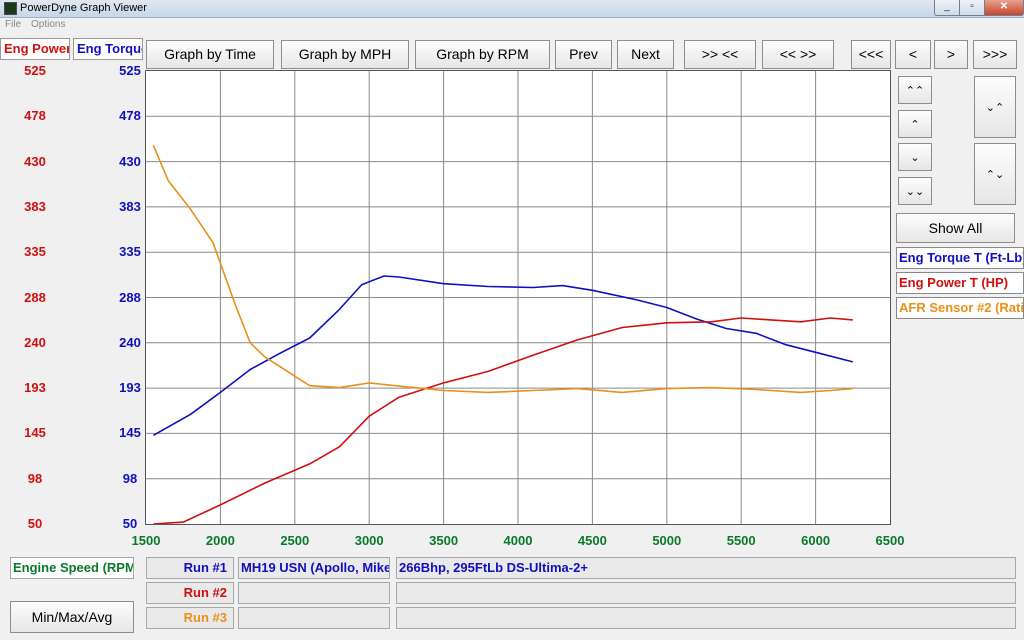  Describe the element at coordinates (995, 54) in the screenshot. I see `scroll-last-button: >>>` at that location.